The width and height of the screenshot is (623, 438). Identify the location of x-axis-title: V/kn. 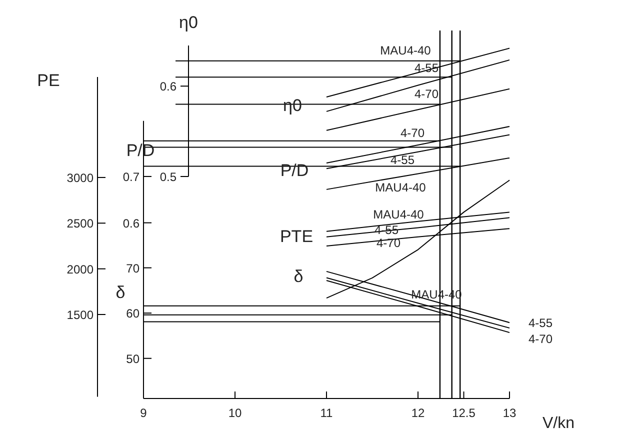
(558, 423).